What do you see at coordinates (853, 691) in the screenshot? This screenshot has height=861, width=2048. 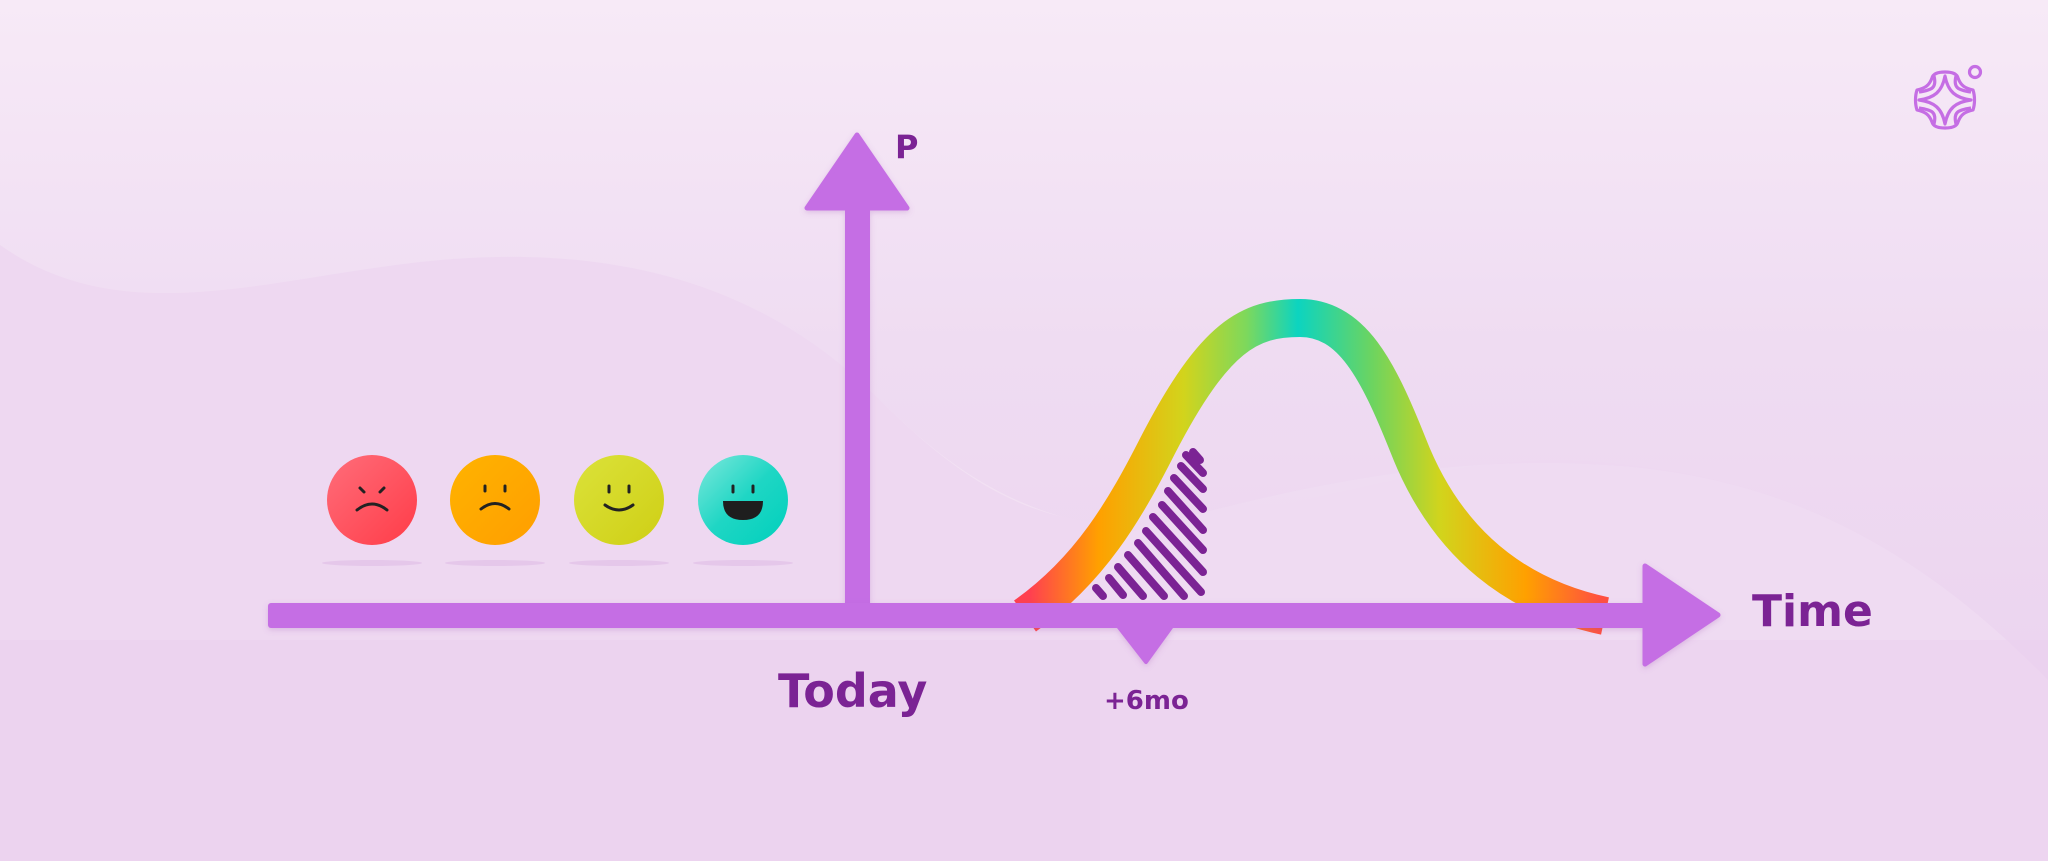 I see `today-label: Today` at bounding box center [853, 691].